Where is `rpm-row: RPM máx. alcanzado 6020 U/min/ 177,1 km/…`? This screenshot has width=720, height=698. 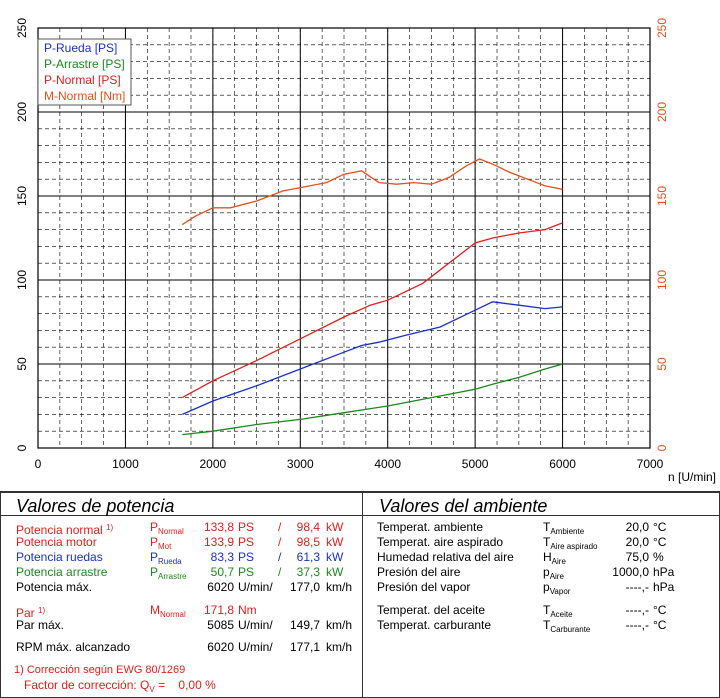 rpm-row: RPM máx. alcanzado 6020 U/min/ 177,1 km/… is located at coordinates (186, 647).